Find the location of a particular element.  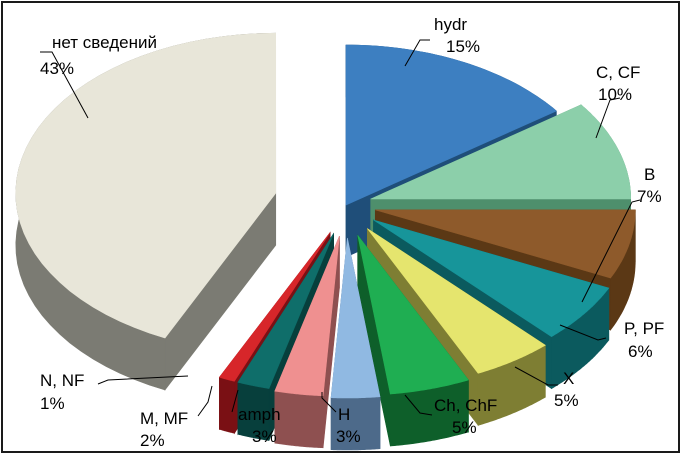

label-name-hydr: hydr is located at coordinates (450, 24).